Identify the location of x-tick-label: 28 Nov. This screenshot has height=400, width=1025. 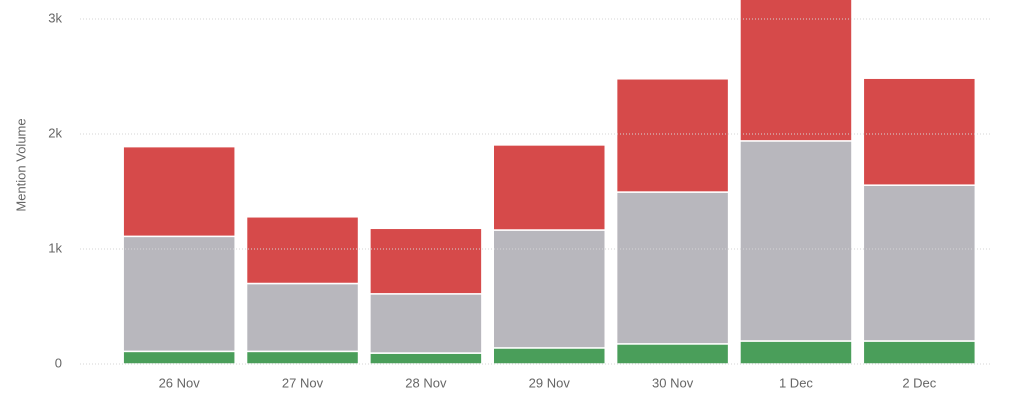
(426, 382).